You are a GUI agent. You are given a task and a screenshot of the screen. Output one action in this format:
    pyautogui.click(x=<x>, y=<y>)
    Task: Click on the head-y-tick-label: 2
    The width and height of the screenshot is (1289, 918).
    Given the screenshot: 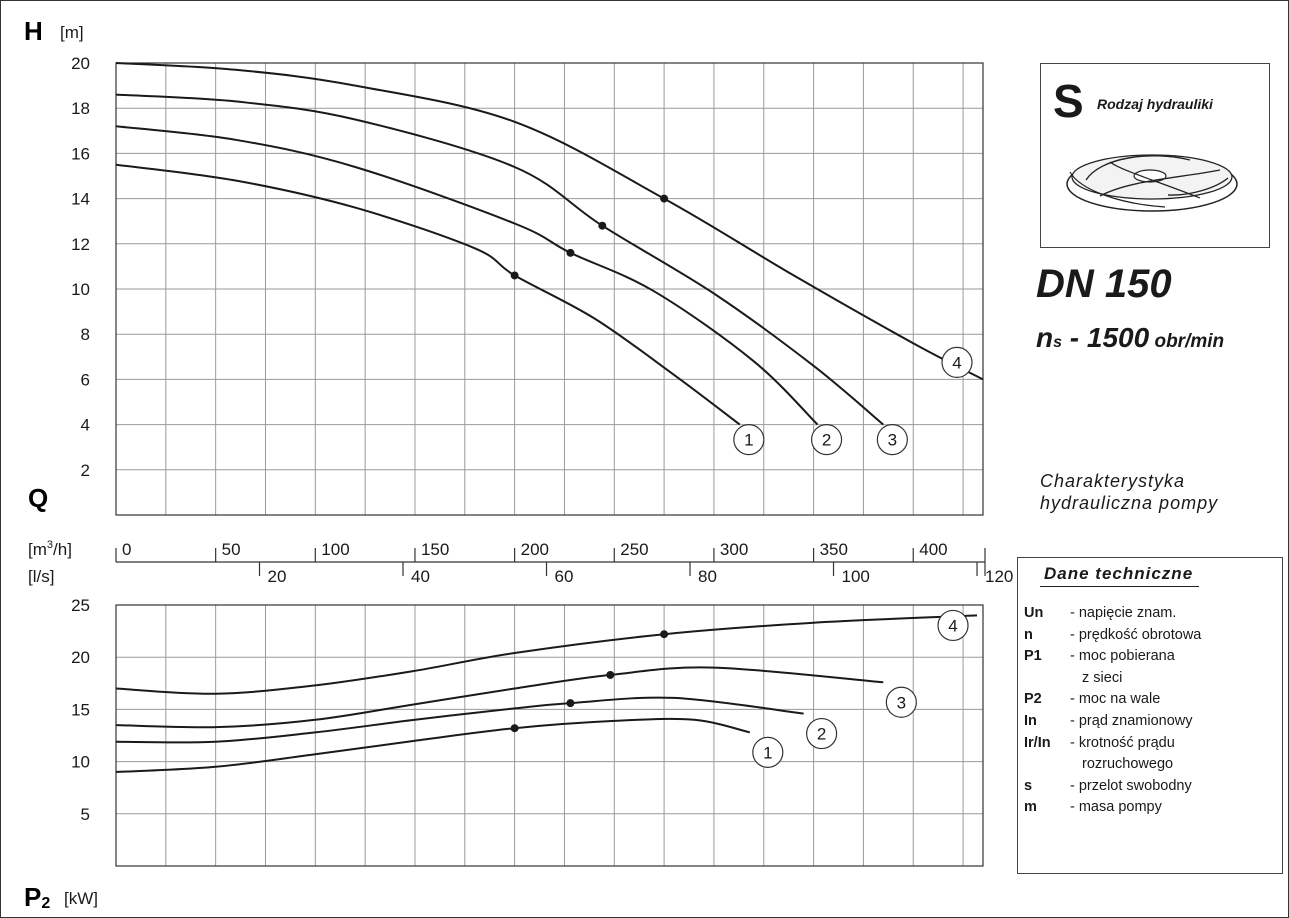 What is the action you would take?
    pyautogui.click(x=85, y=470)
    